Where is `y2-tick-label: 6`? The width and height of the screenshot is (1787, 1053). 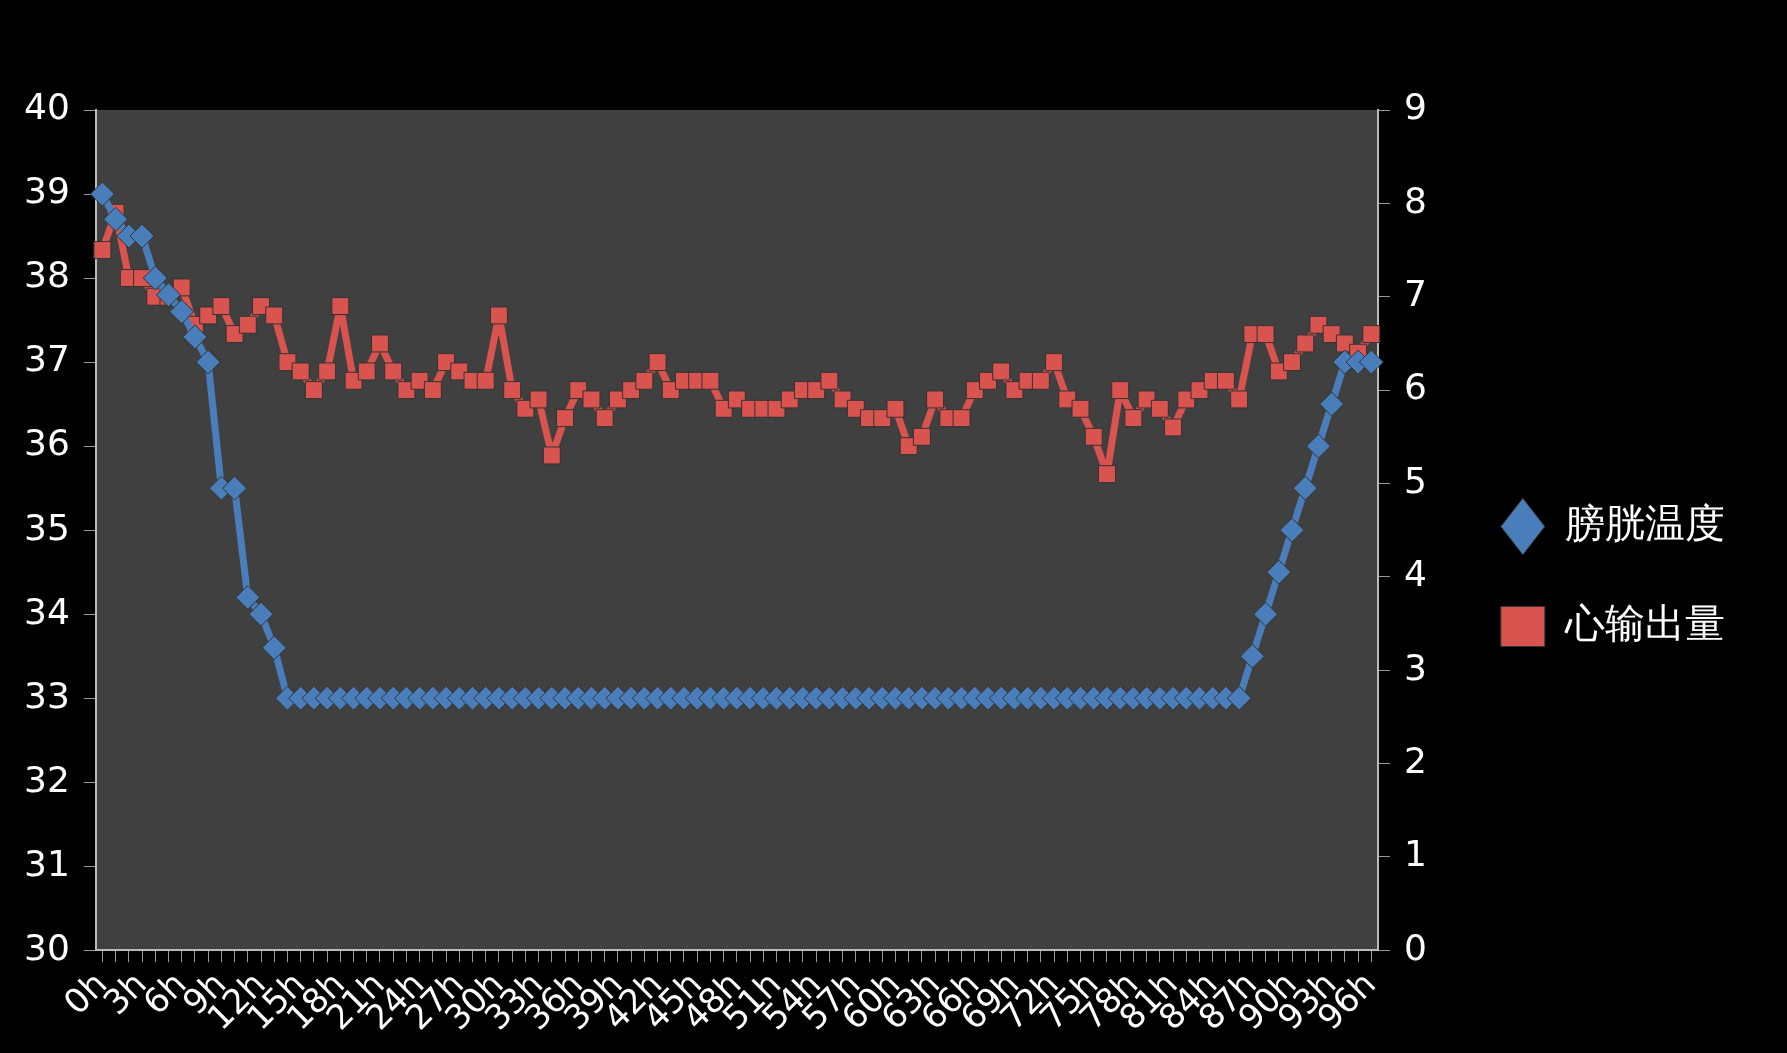
y2-tick-label: 6 is located at coordinates (1415, 387).